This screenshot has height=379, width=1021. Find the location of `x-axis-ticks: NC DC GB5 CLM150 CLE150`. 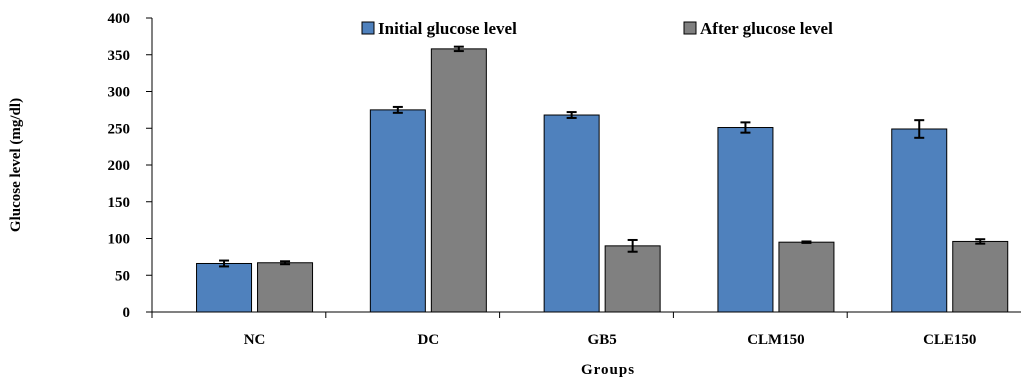

x-axis-ticks: NC DC GB5 CLM150 CLE150 is located at coordinates (563, 330).